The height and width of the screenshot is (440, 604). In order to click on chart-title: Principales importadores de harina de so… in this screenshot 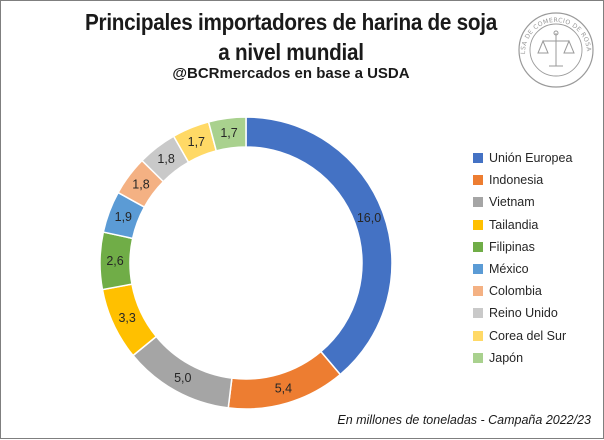, I will do `click(291, 37)`.